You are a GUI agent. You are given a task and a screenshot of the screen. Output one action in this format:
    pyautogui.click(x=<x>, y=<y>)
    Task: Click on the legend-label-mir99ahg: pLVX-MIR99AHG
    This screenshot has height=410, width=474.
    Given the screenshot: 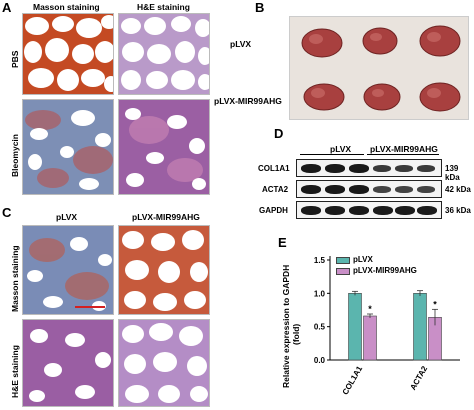 What is the action you would take?
    pyautogui.click(x=385, y=270)
    